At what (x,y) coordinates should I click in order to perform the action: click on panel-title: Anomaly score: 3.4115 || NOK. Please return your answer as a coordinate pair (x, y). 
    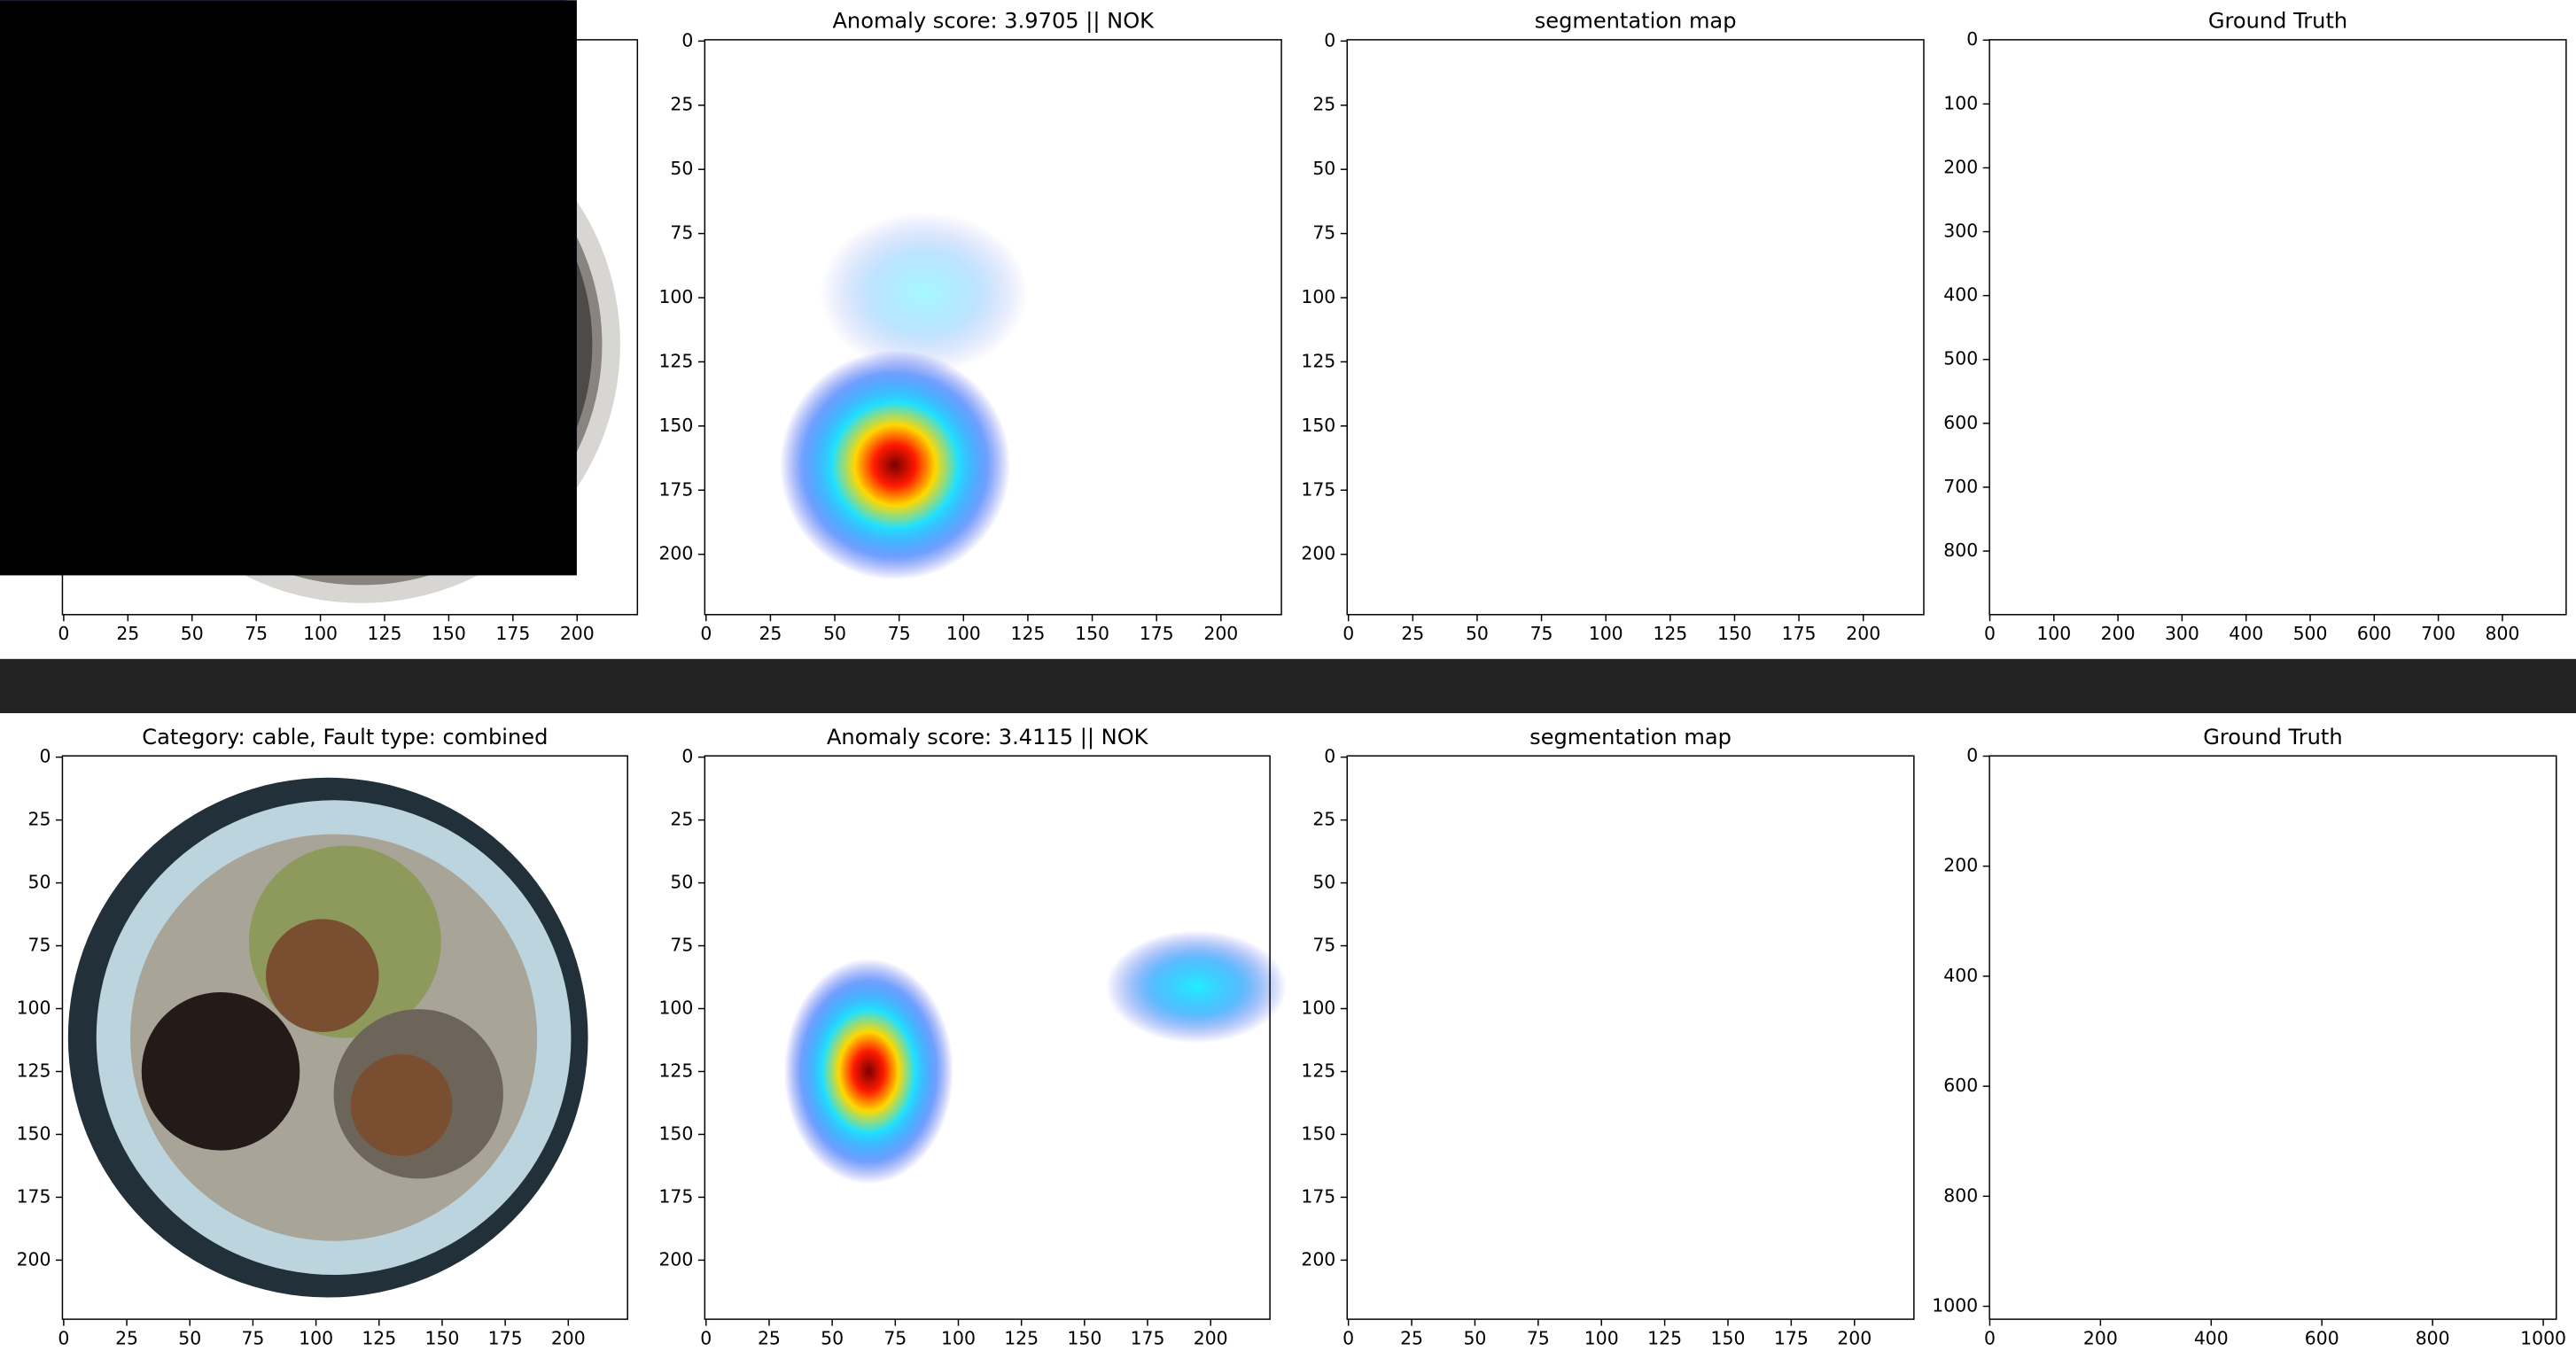
    Looking at the image, I should click on (988, 737).